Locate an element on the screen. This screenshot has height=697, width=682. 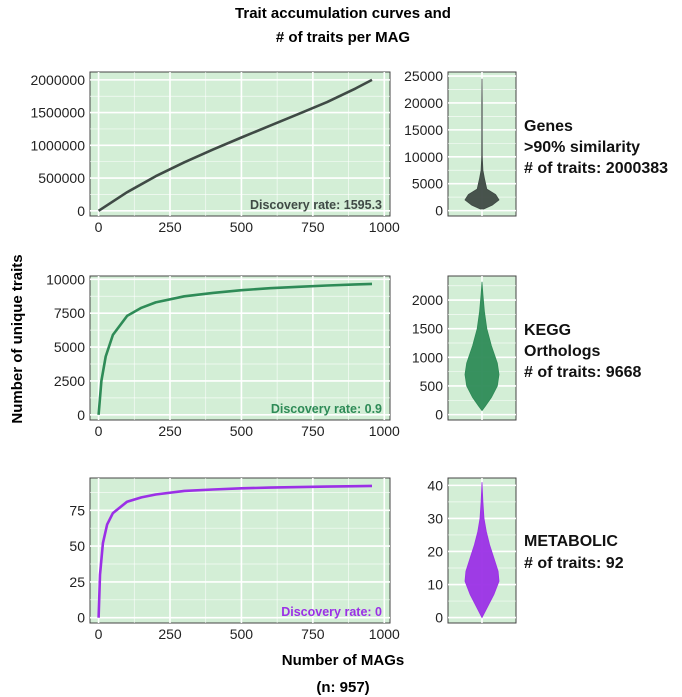
kegg-curve-series-line is located at coordinates (235, 348).